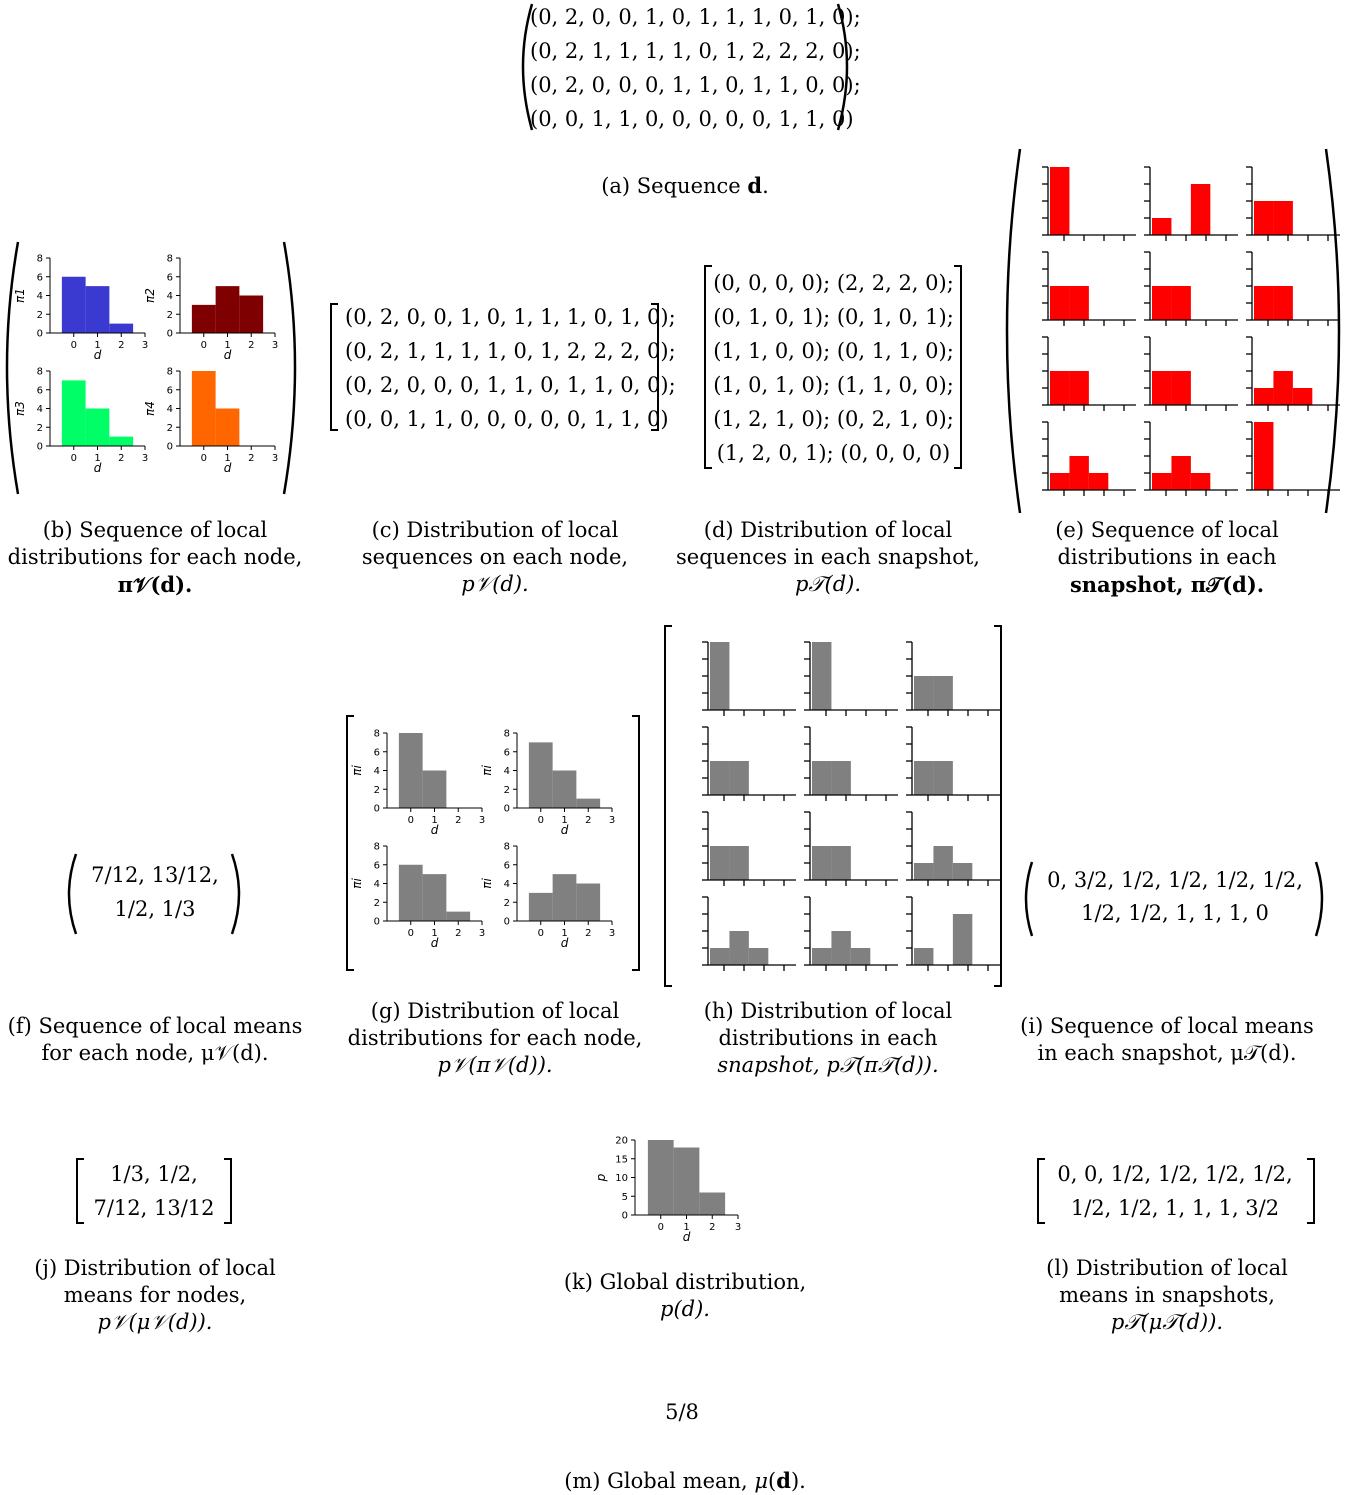  What do you see at coordinates (154, 894) in the screenshot?
I see `paren-f` at bounding box center [154, 894].